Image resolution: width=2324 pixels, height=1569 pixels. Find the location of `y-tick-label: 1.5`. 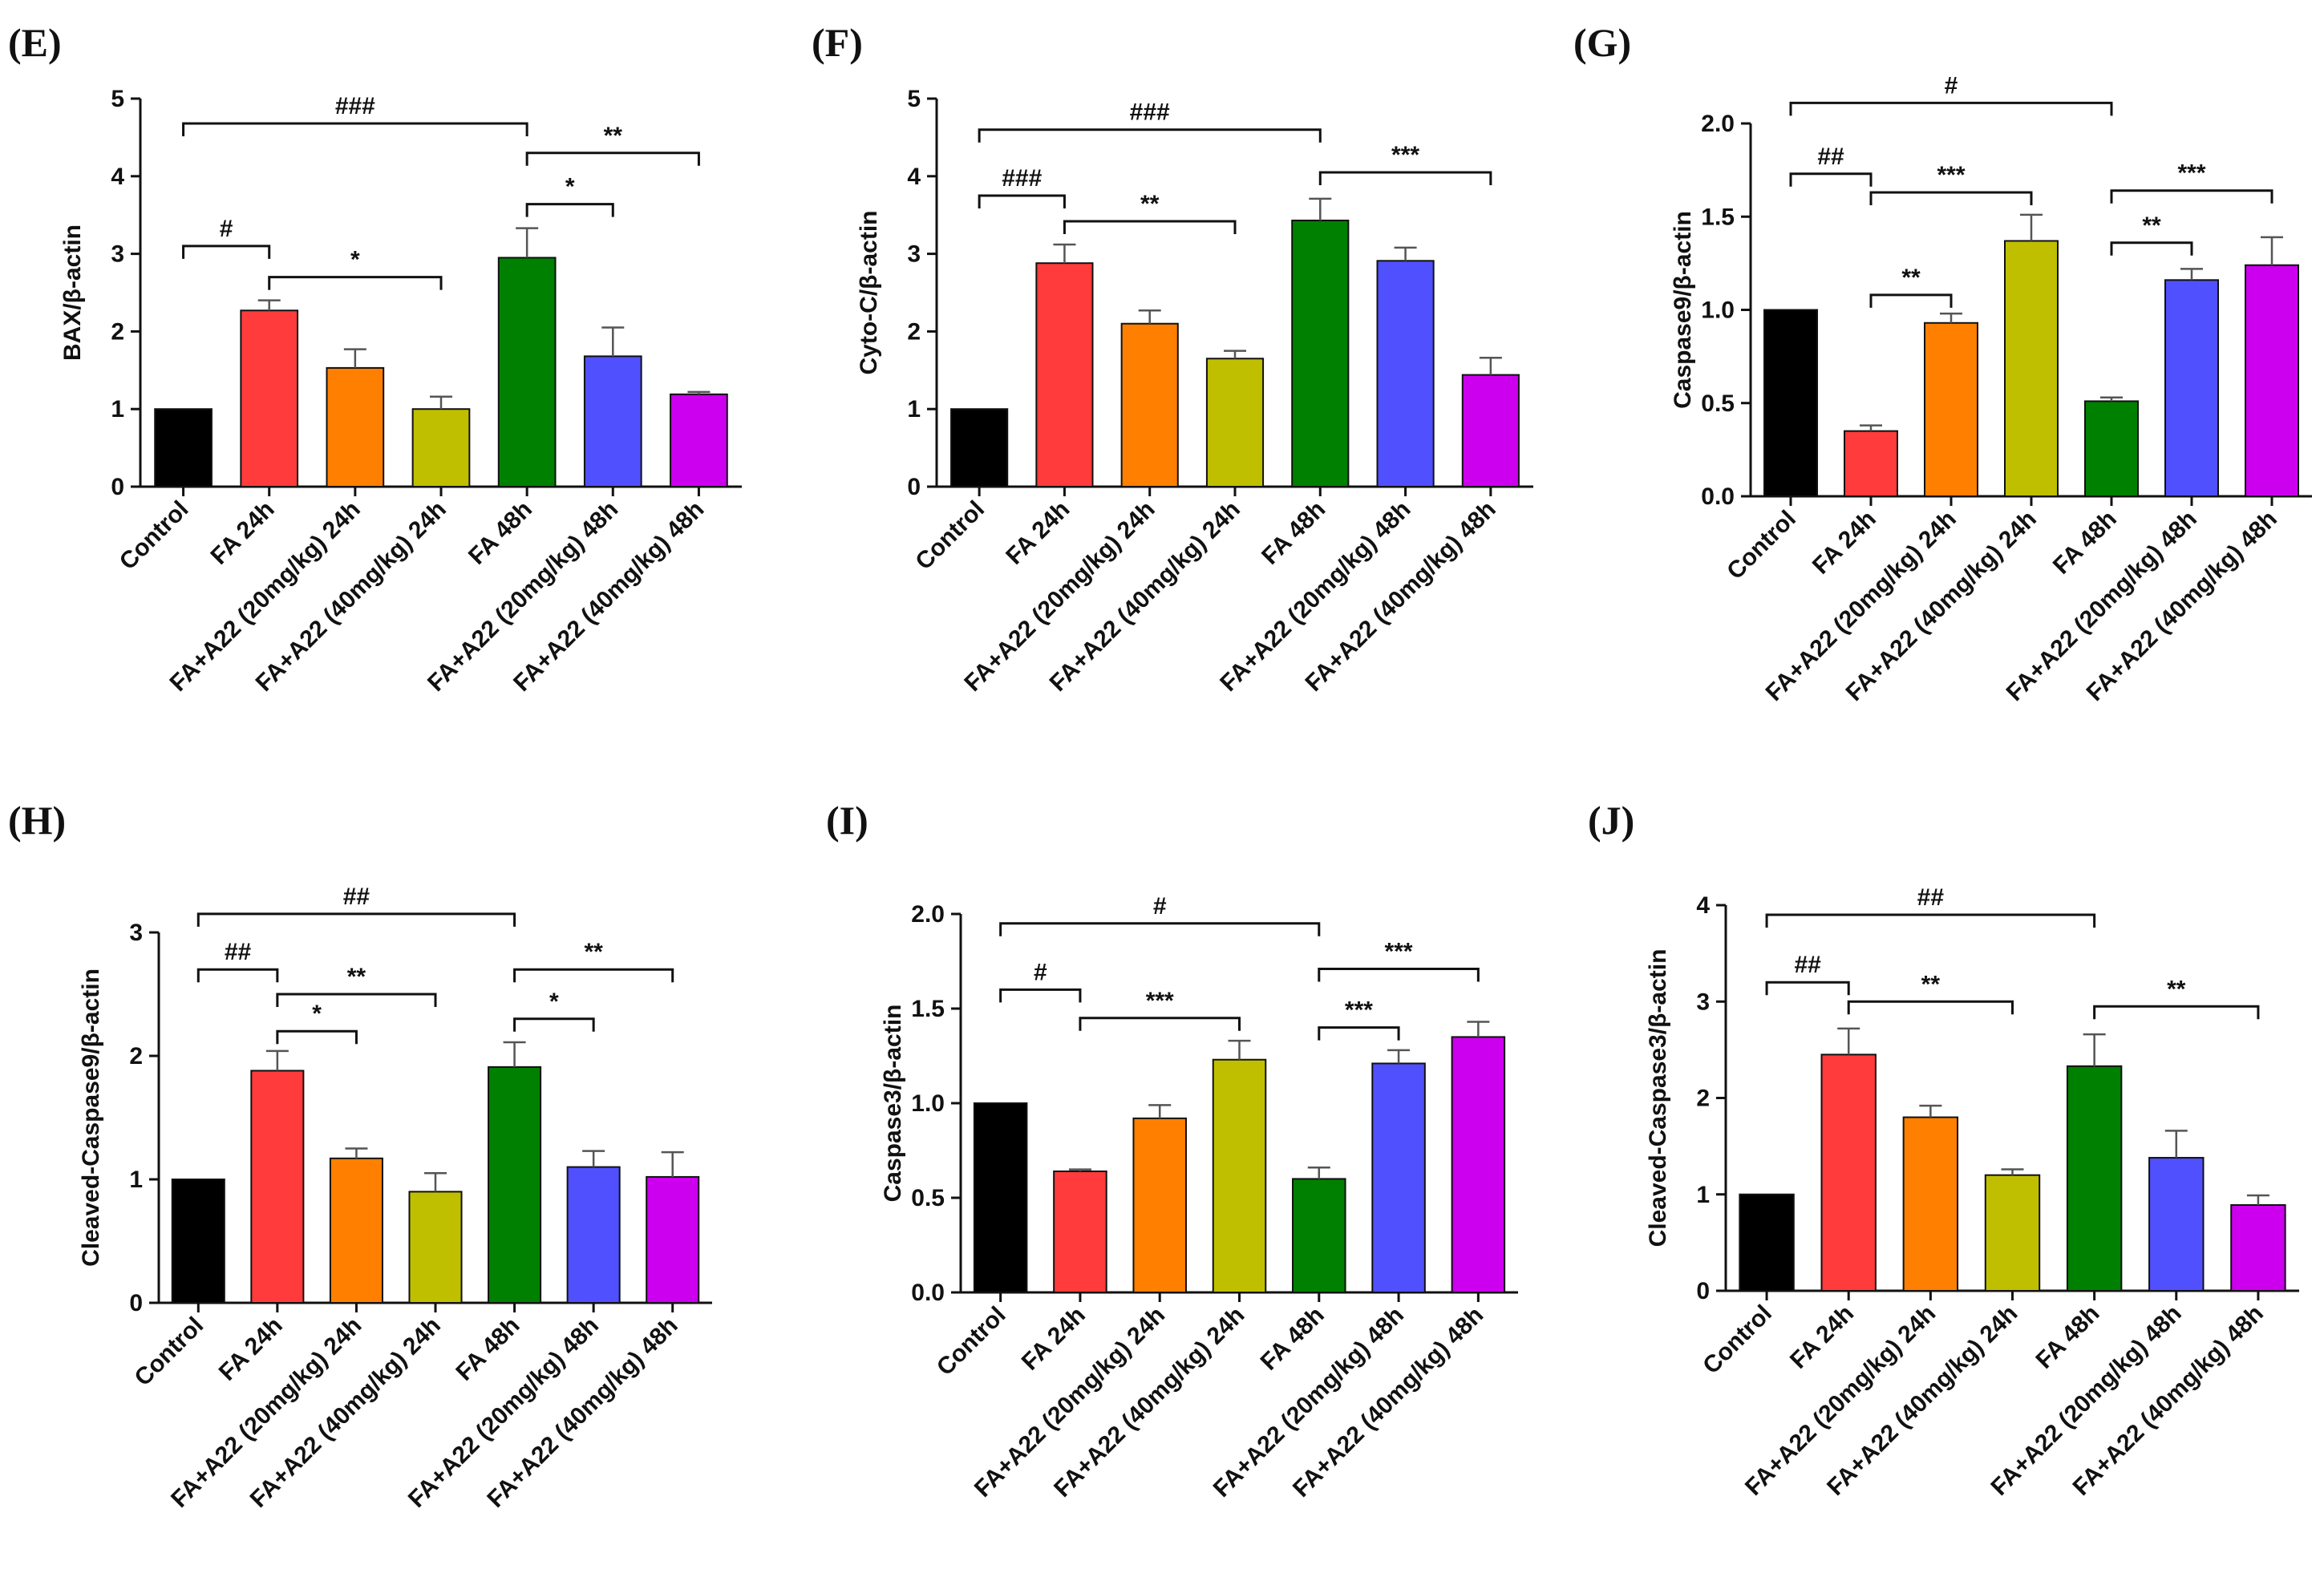

y-tick-label: 1.5 is located at coordinates (928, 1009).